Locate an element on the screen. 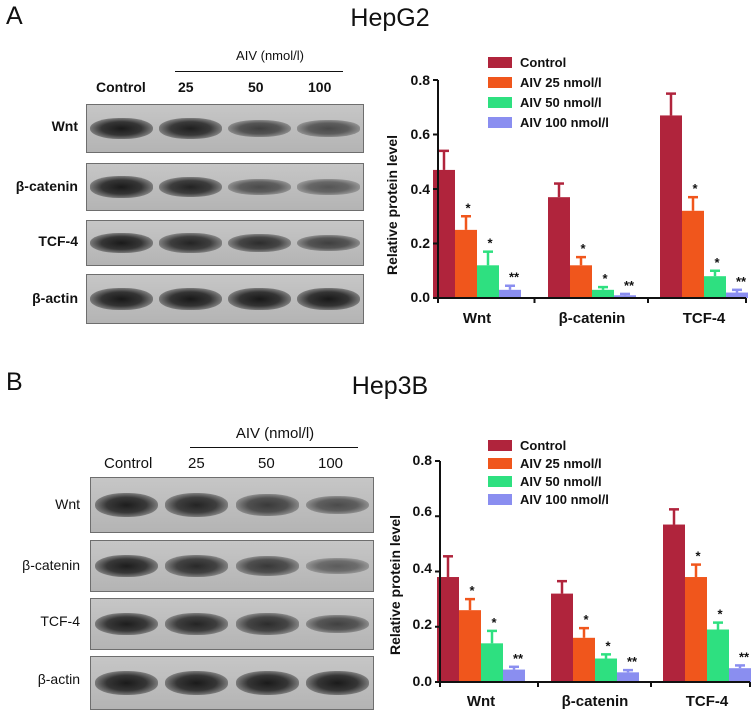 The width and height of the screenshot is (756, 712). panel-a-bar-beta-catenin-control is located at coordinates (559, 247).